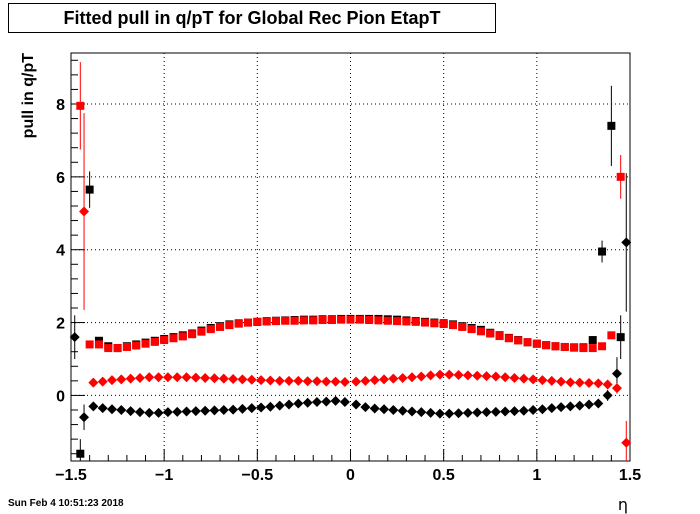 The image size is (700, 514). I want to click on y-tick-label: 4, so click(60, 251).